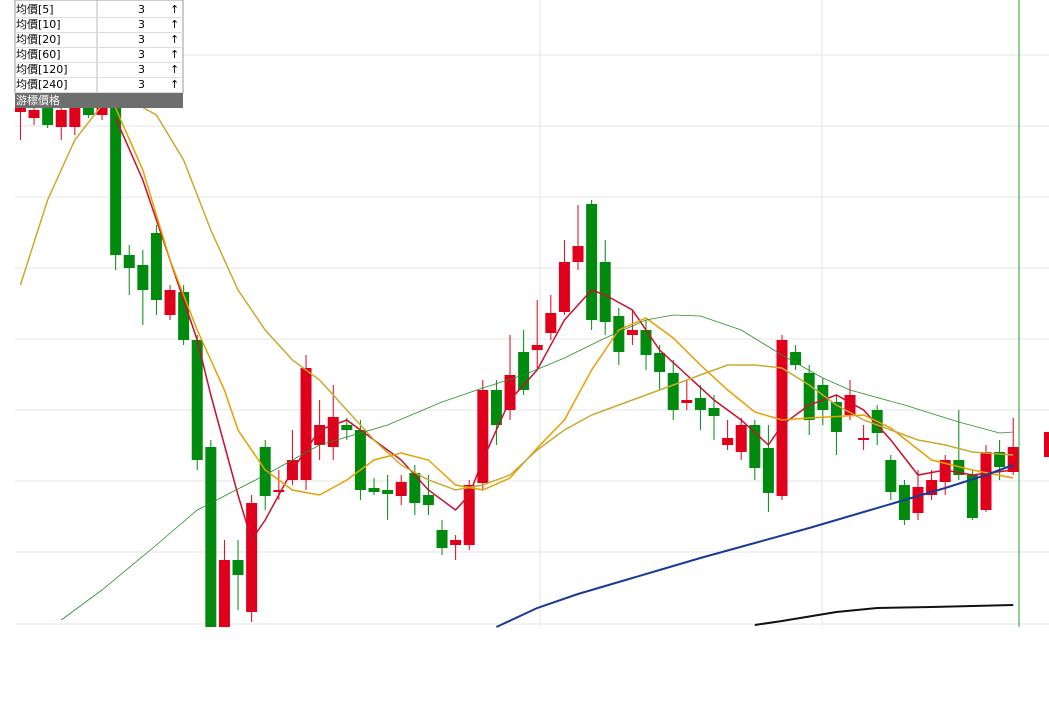 The image size is (1049, 714). What do you see at coordinates (35, 9) in the screenshot?
I see `legend-label: 均價[5]` at bounding box center [35, 9].